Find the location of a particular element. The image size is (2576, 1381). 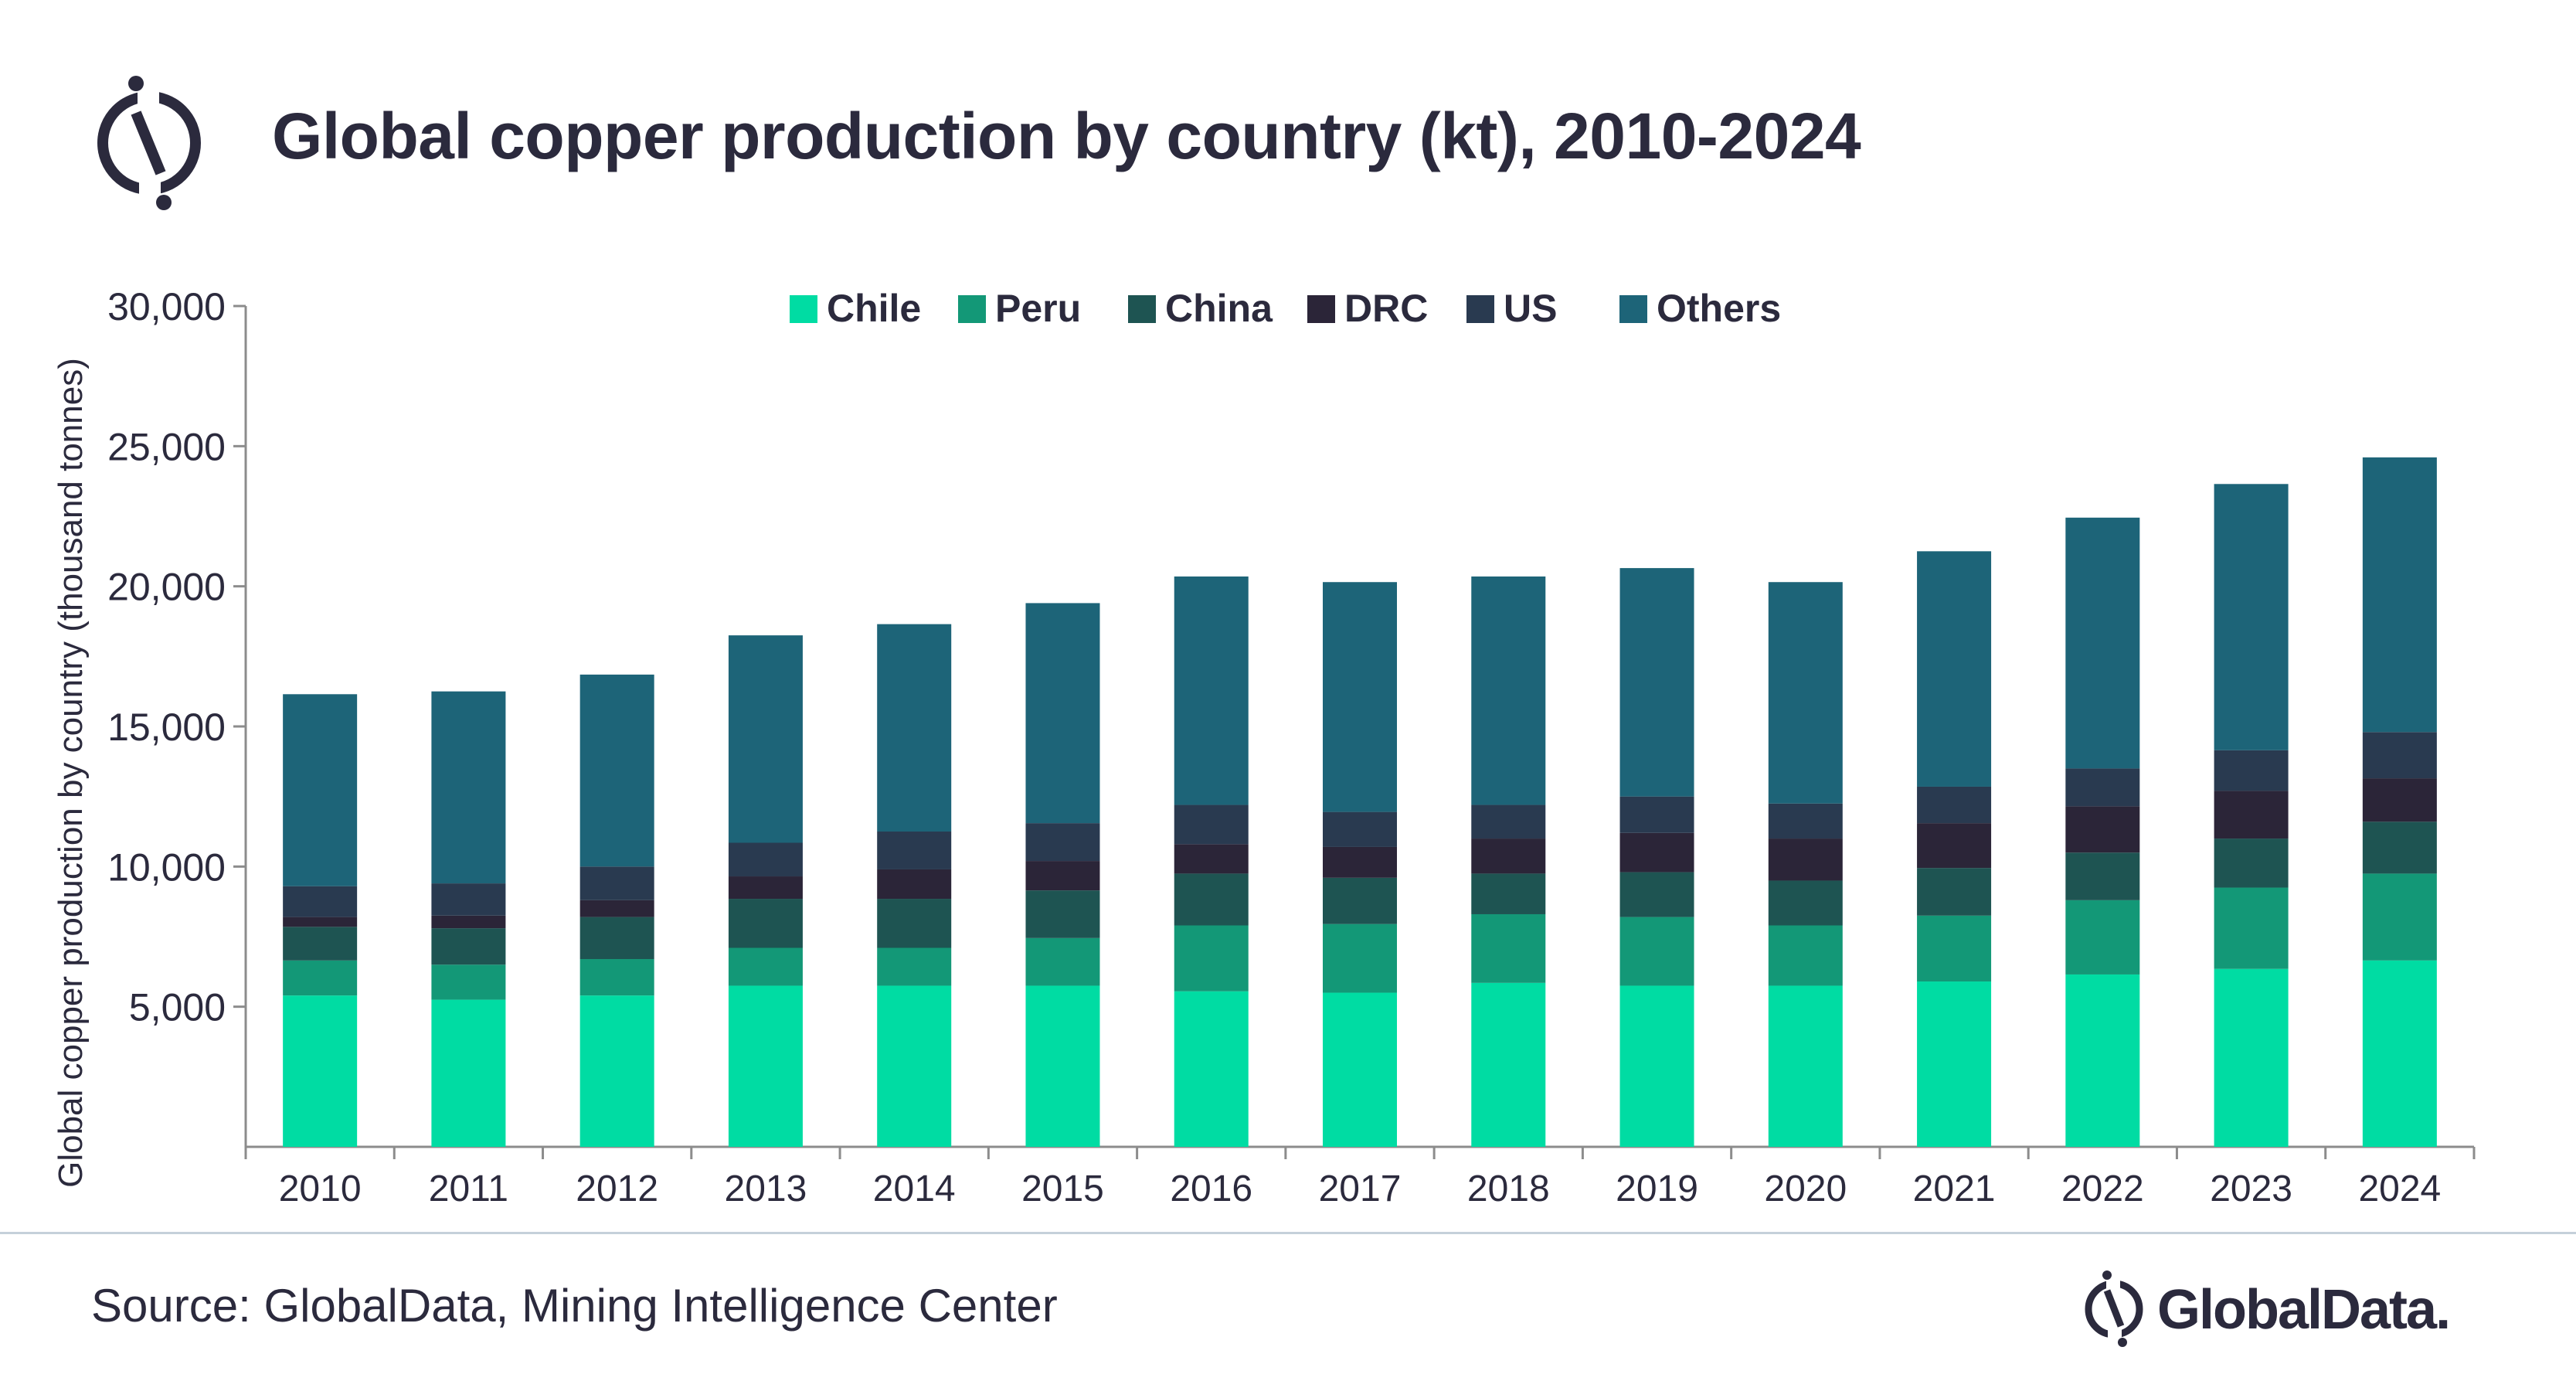

bar-segment-drc-2021 is located at coordinates (1954, 846).